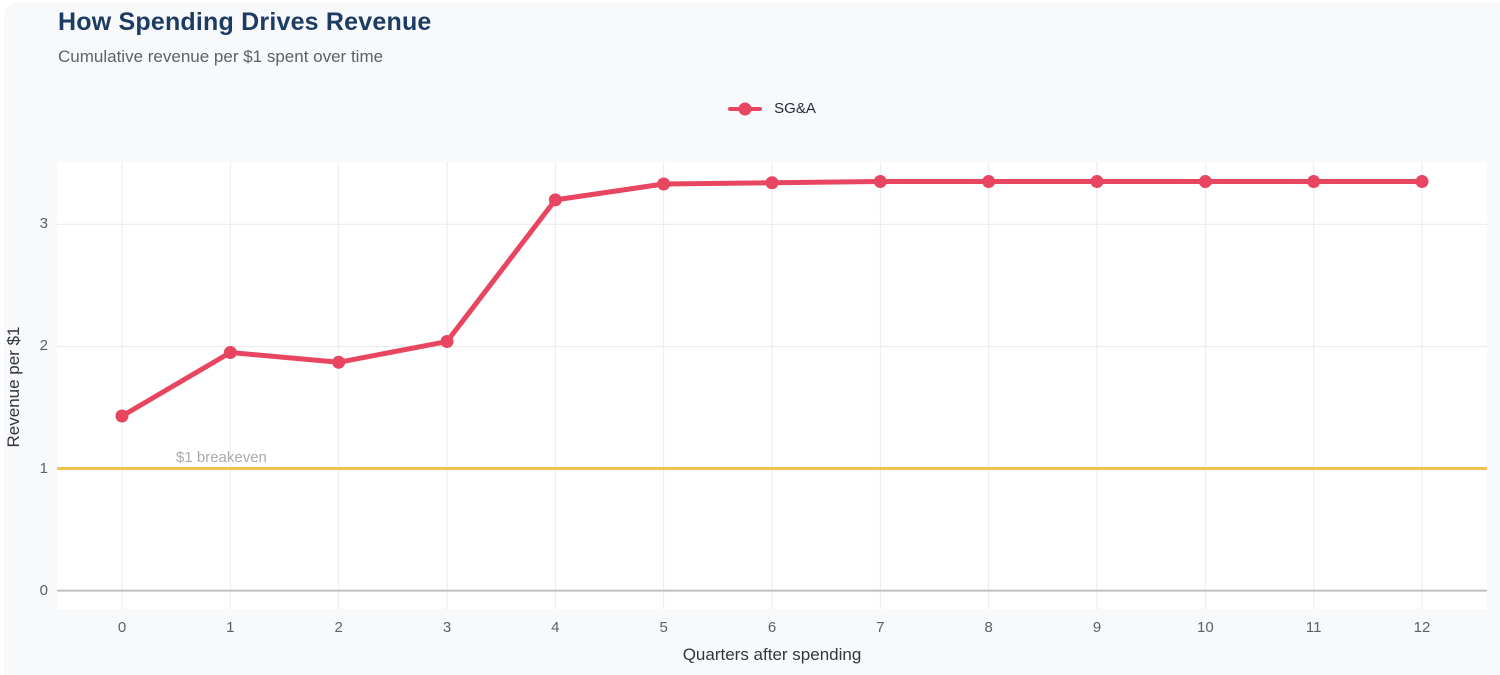  Describe the element at coordinates (772, 654) in the screenshot. I see `x-axis-title: Quarters after spending` at that location.